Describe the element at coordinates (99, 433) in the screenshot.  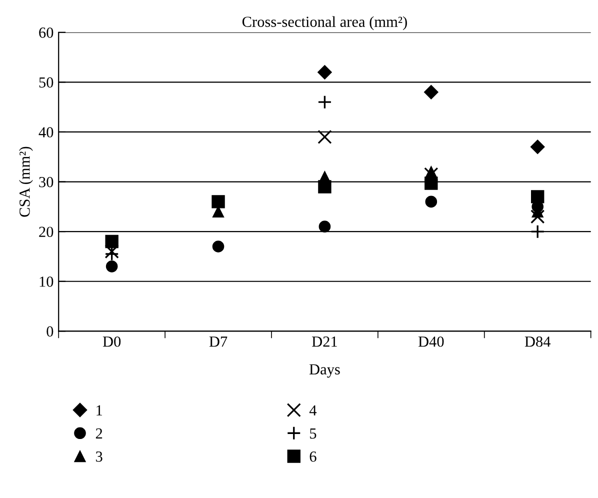
I see `legend-label: 2` at that location.